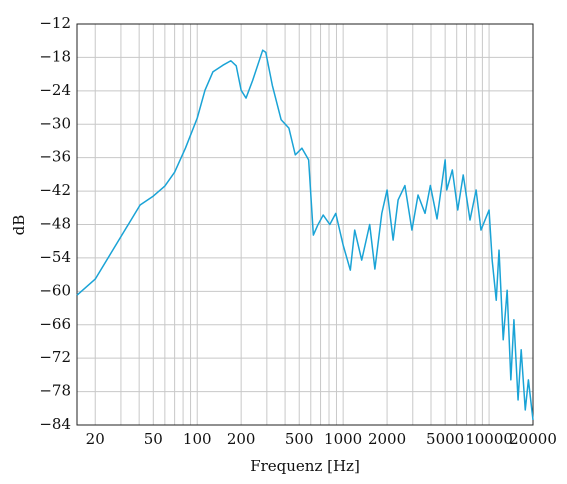  What do you see at coordinates (95, 439) in the screenshot?
I see `x-tick-label: 20` at bounding box center [95, 439].